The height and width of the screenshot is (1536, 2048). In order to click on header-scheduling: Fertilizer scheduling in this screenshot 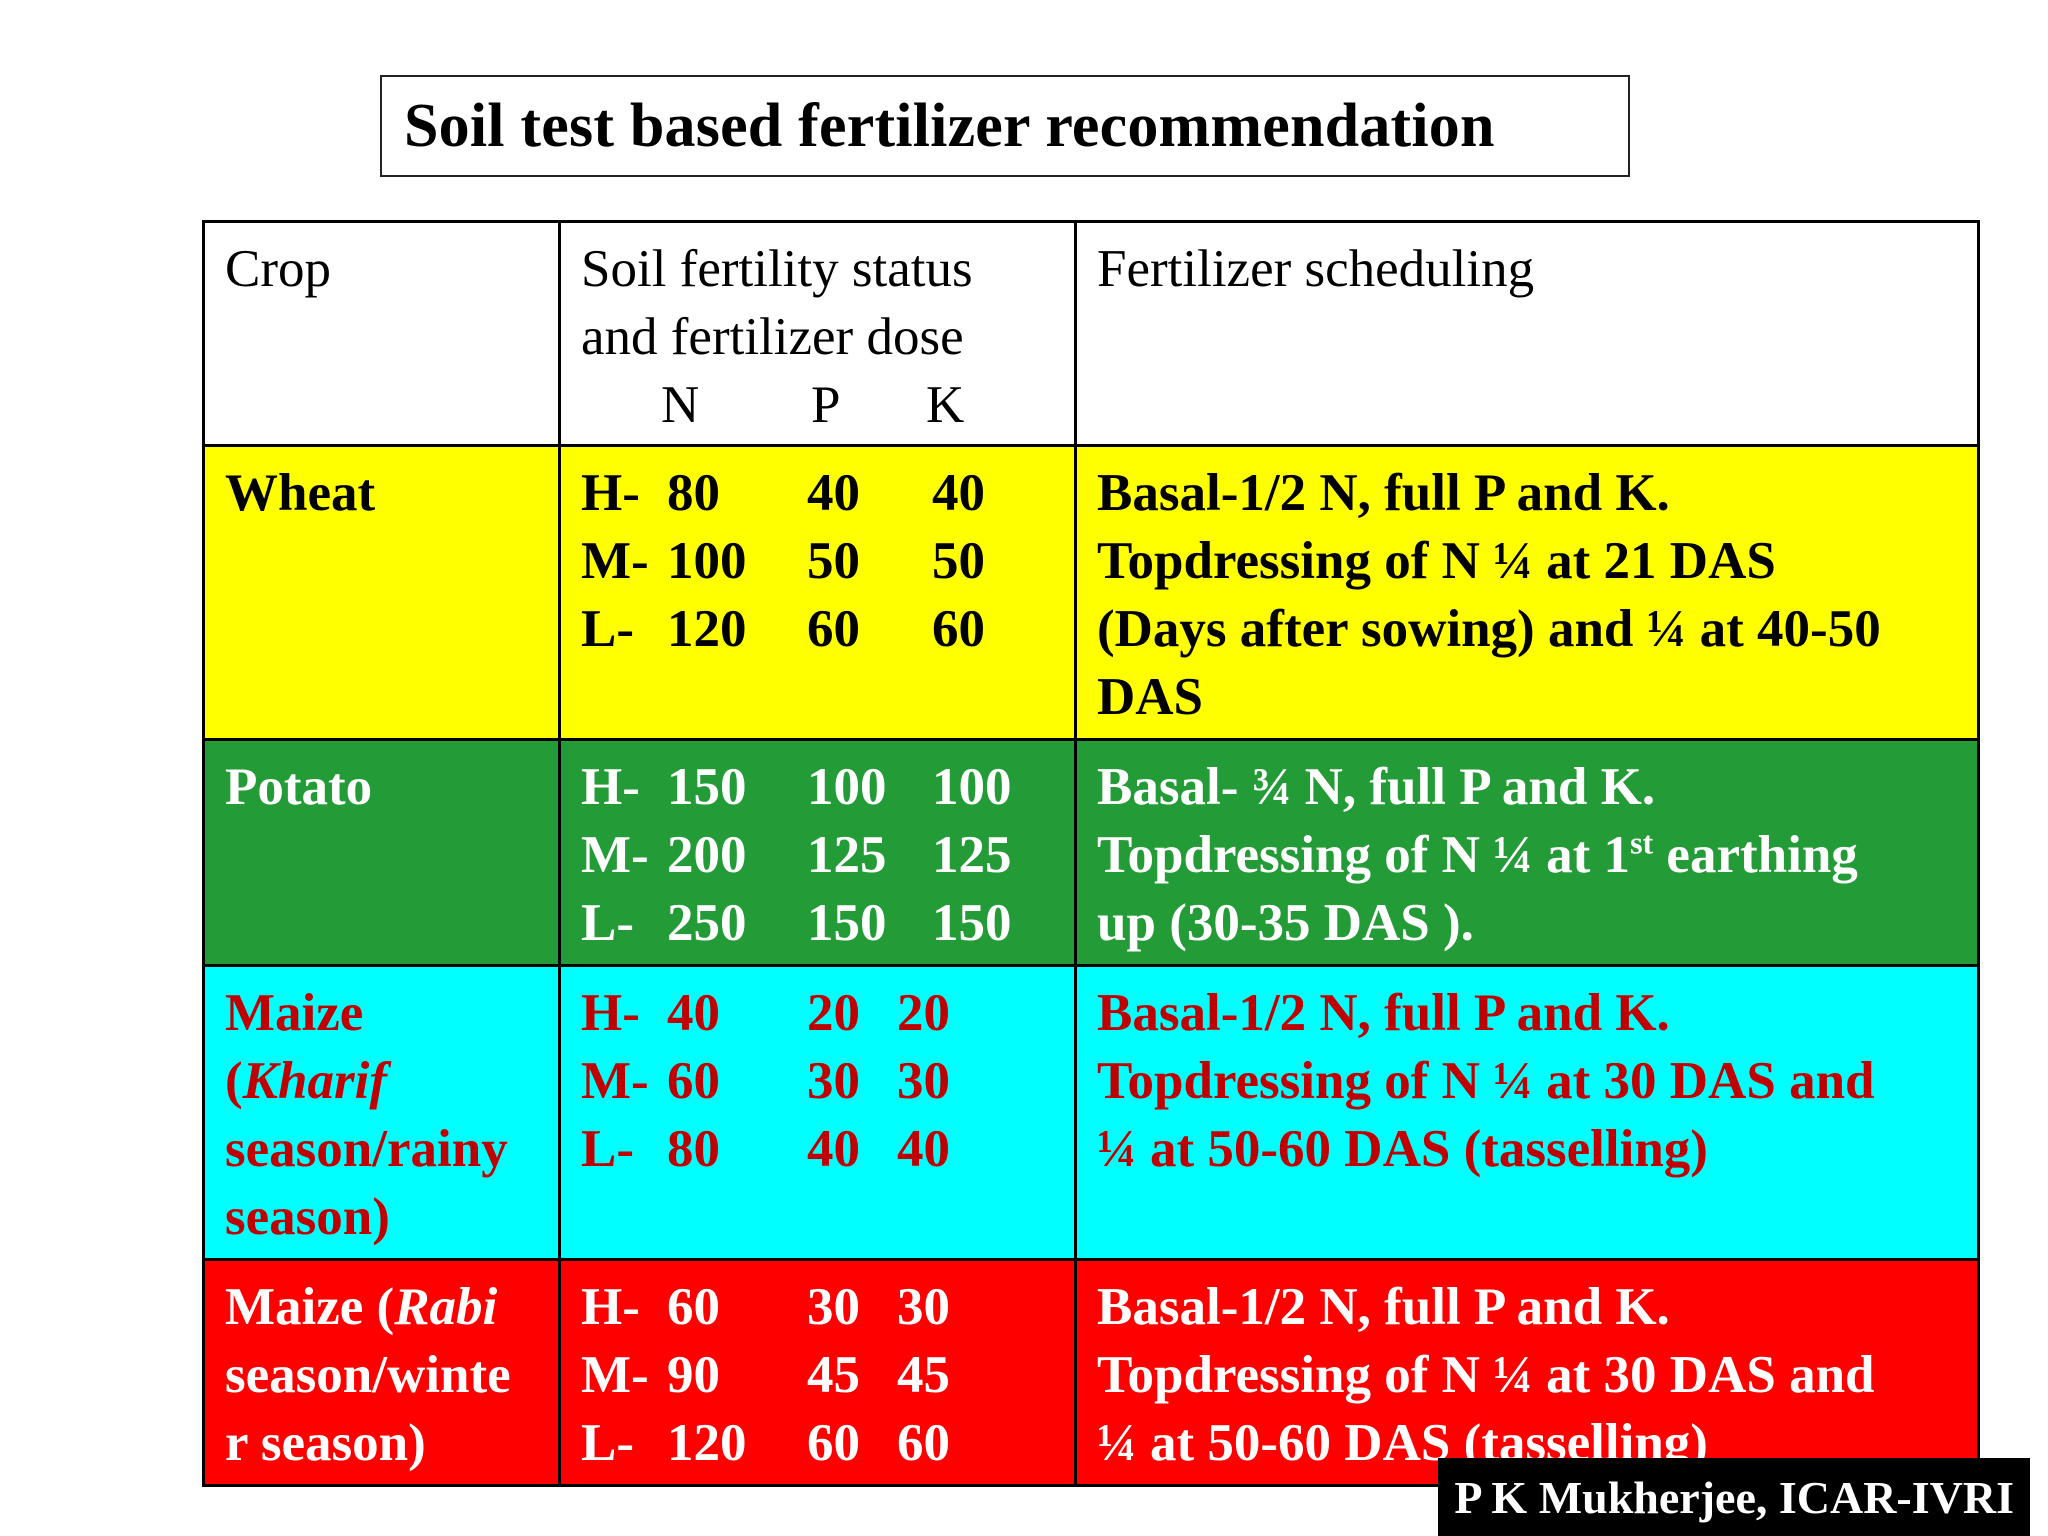, I will do `click(1527, 333)`.